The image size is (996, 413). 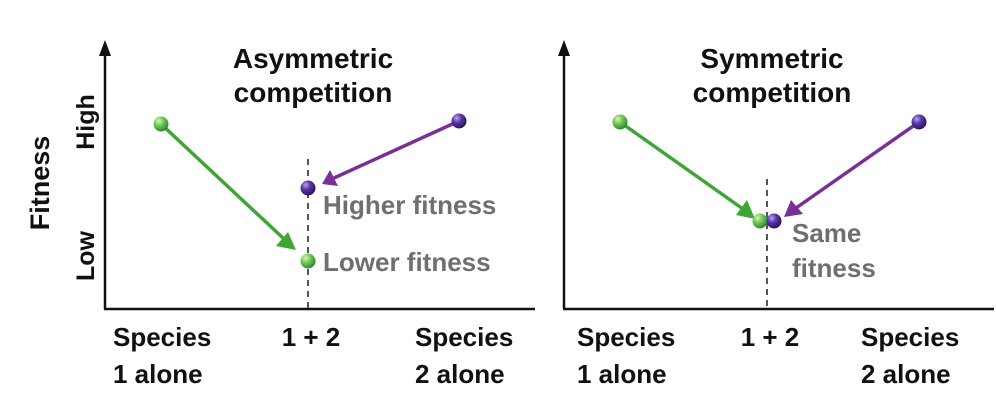 I want to click on annotation-higher-fitness: Higher fitness, so click(x=409, y=205).